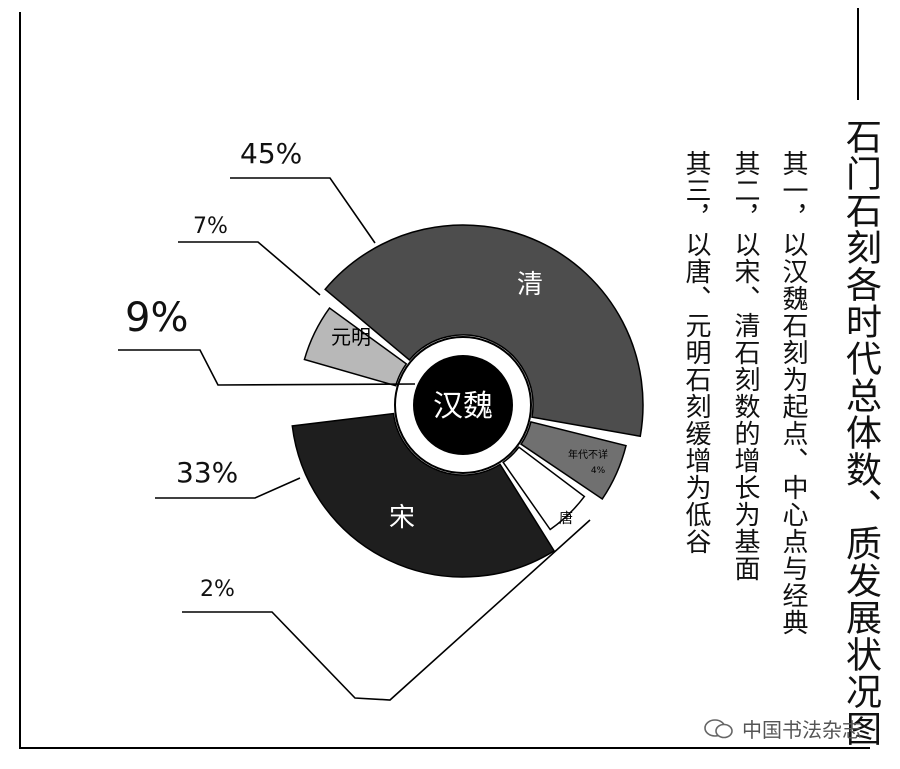 The width and height of the screenshot is (900, 769). What do you see at coordinates (484, 331) in the screenshot?
I see `slice-qing` at bounding box center [484, 331].